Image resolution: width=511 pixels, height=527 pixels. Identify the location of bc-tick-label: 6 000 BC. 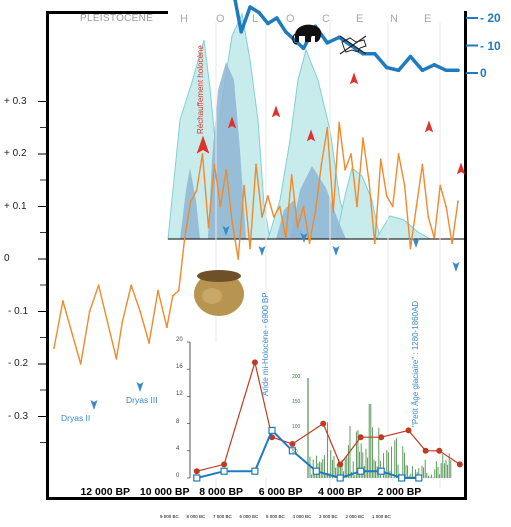
(249, 516).